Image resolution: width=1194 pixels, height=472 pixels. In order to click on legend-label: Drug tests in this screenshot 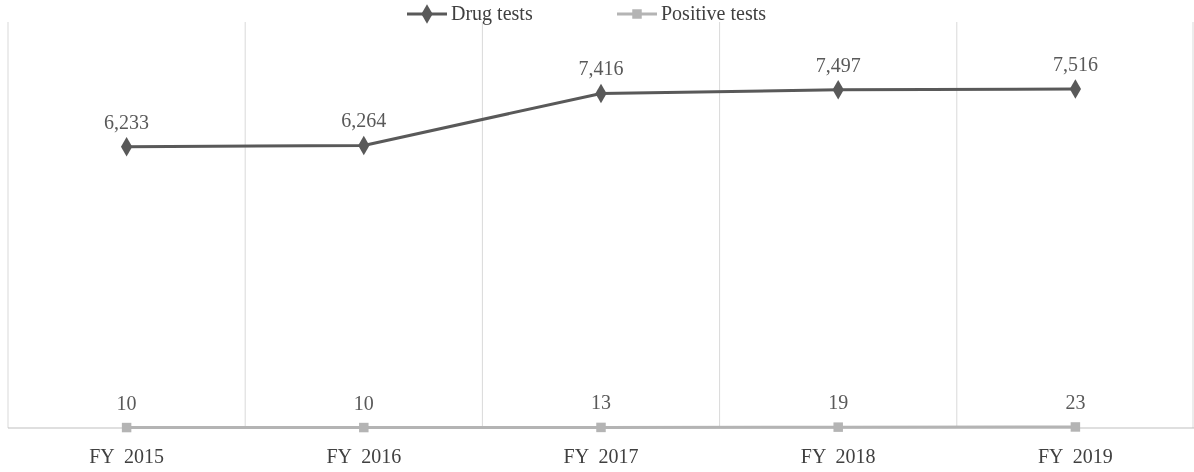, I will do `click(492, 13)`.